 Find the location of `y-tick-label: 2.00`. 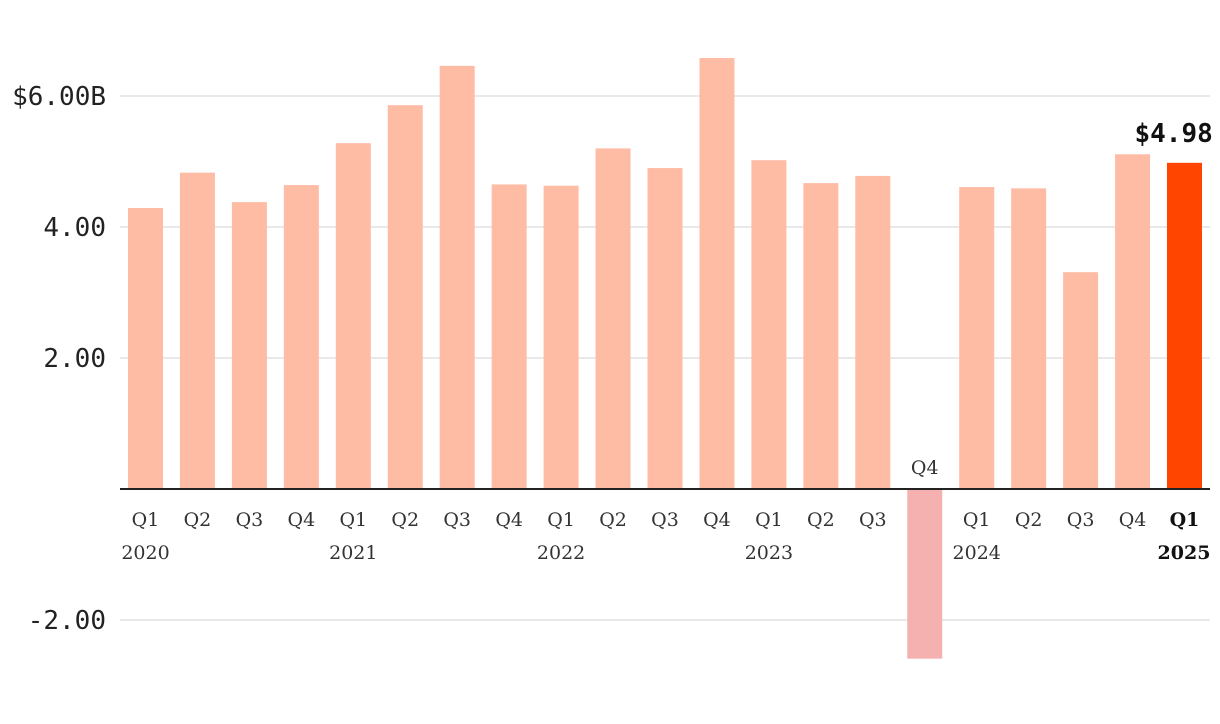

y-tick-label: 2.00 is located at coordinates (74, 359).